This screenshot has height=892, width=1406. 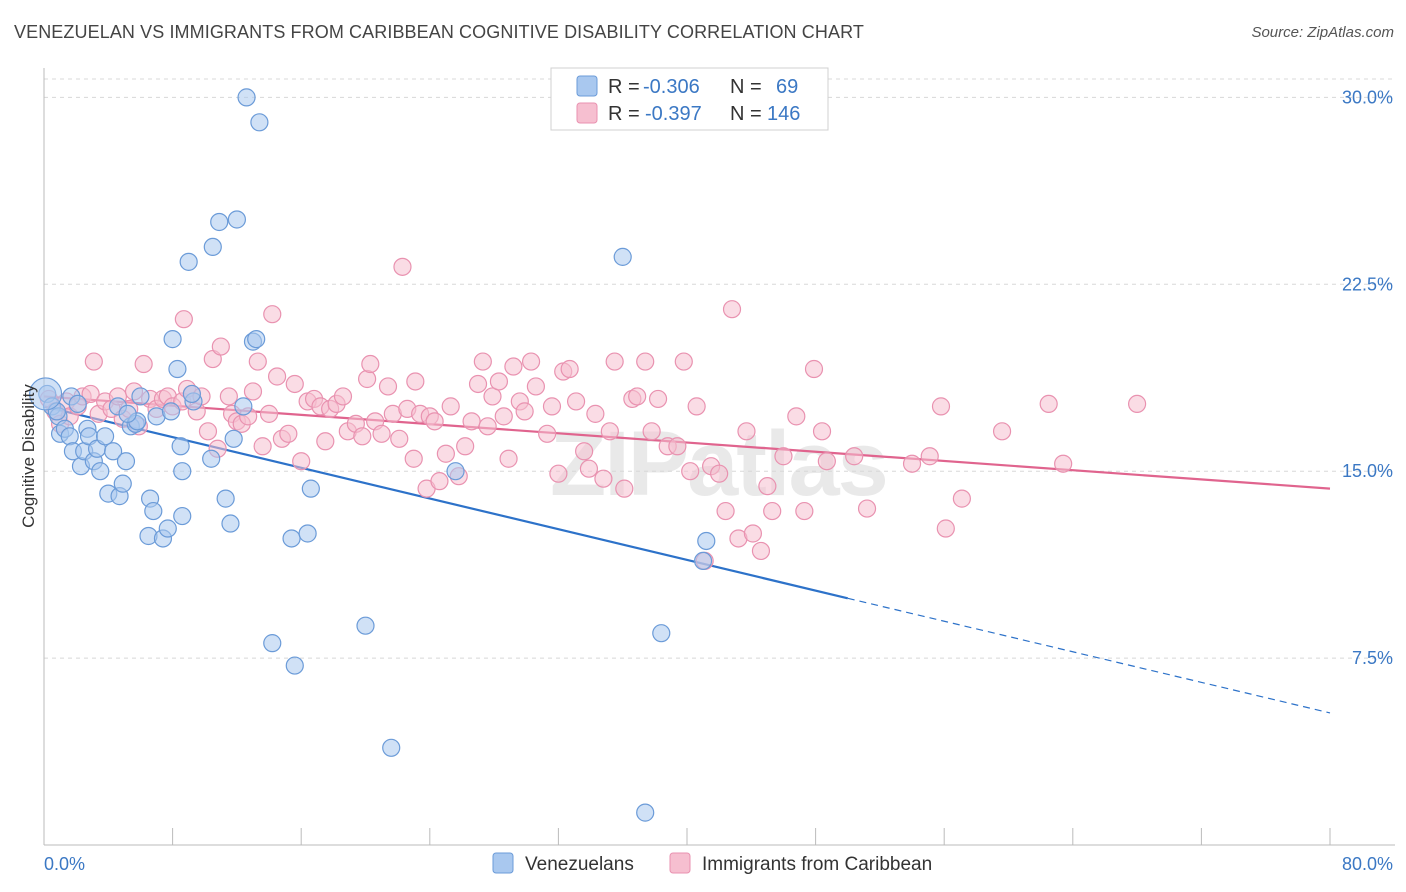 I want to click on legend-r-value: -0.397, so click(x=673, y=114).